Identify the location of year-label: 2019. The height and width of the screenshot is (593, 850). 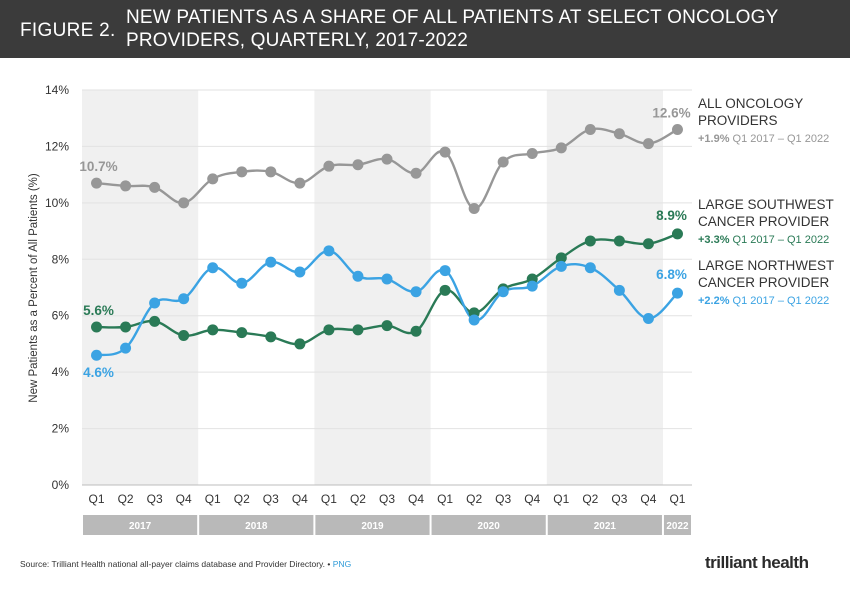
(372, 526).